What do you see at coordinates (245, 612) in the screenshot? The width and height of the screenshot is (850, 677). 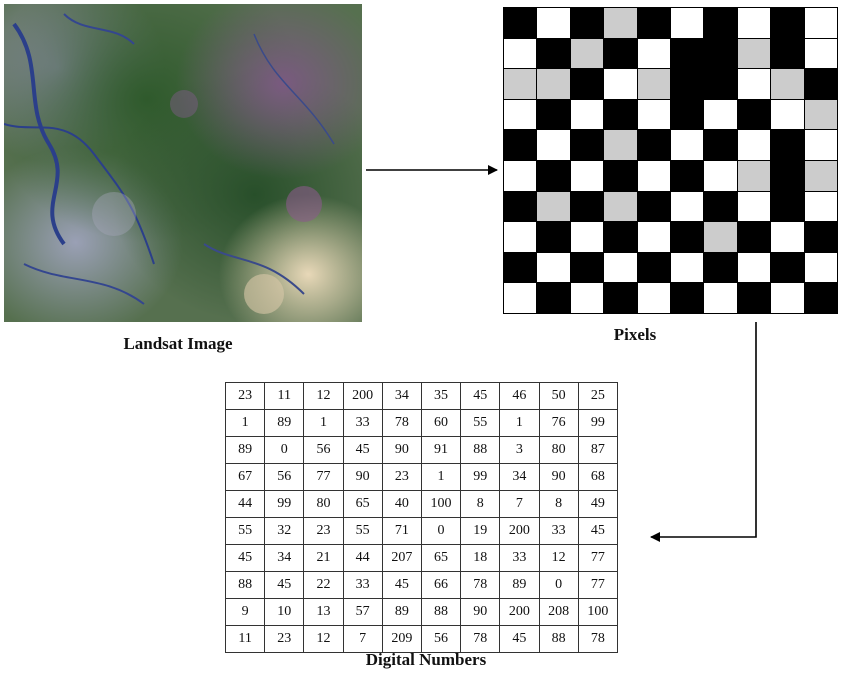 I see `digital-number-cell: 9` at bounding box center [245, 612].